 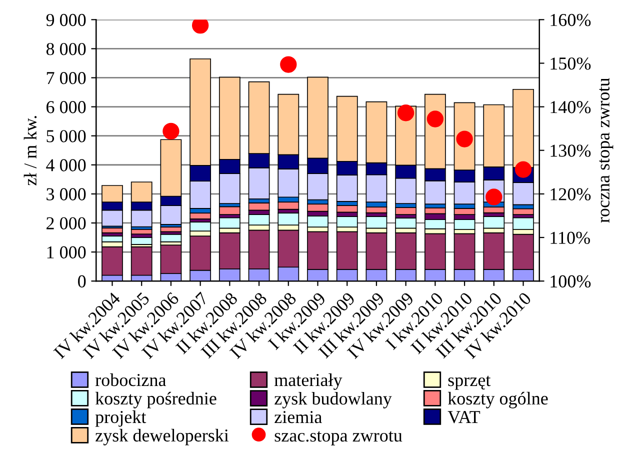 I want to click on legend-label: VAT, so click(x=464, y=417).